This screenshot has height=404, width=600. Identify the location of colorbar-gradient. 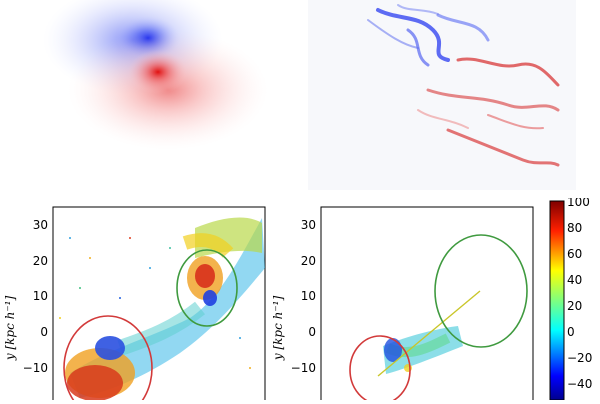
(557, 300).